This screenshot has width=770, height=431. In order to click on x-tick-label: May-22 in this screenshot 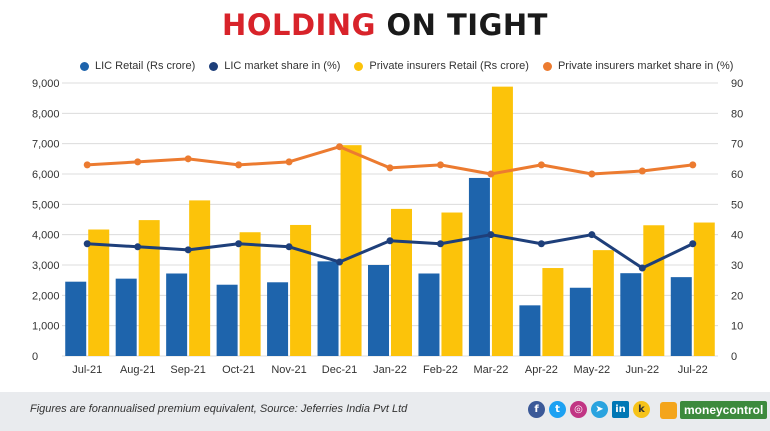, I will do `click(592, 370)`.